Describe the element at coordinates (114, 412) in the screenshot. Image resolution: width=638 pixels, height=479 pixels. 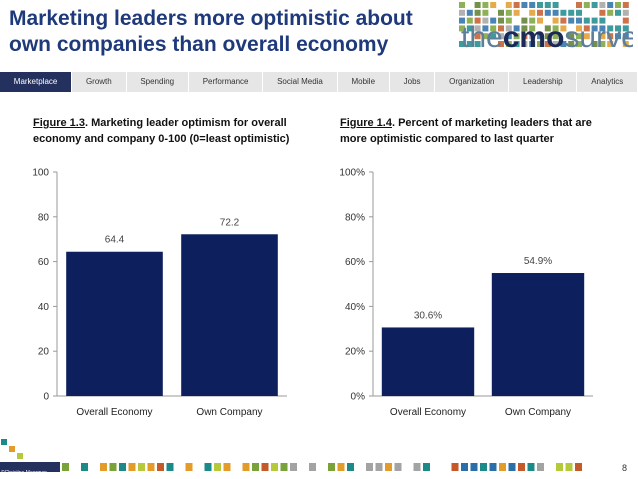
I see `category-label: Overall Economy` at that location.